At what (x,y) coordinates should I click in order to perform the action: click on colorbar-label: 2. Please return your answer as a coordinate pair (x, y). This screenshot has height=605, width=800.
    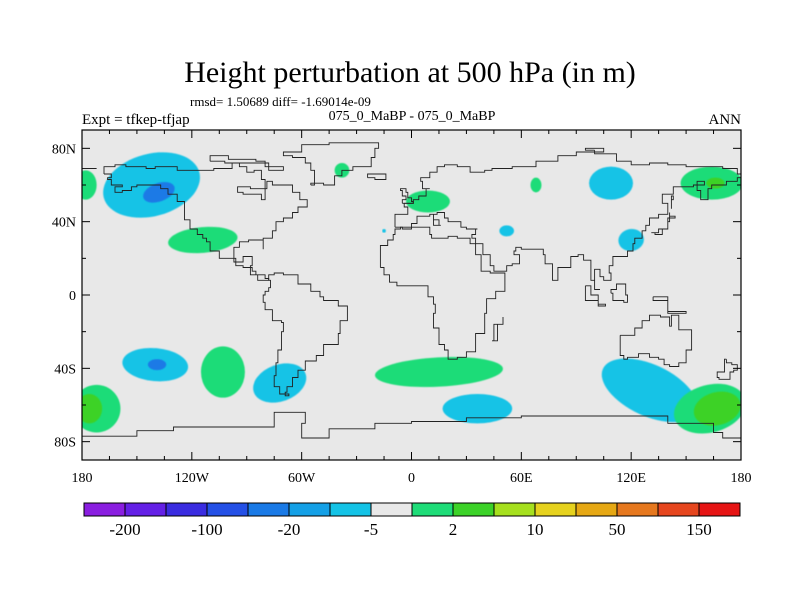
    Looking at the image, I should click on (453, 529).